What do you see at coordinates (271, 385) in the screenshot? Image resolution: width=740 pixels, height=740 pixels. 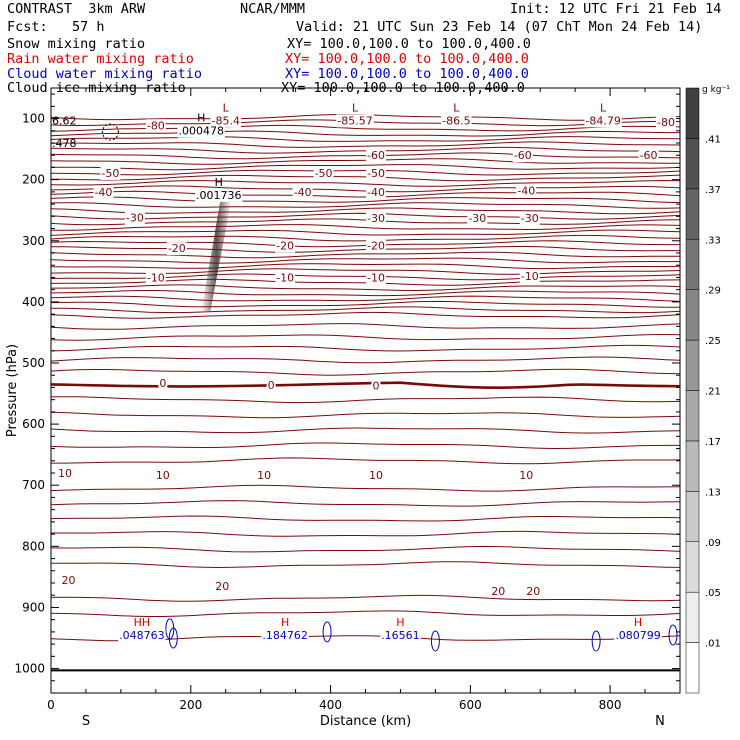 I see `contour-label: 0` at bounding box center [271, 385].